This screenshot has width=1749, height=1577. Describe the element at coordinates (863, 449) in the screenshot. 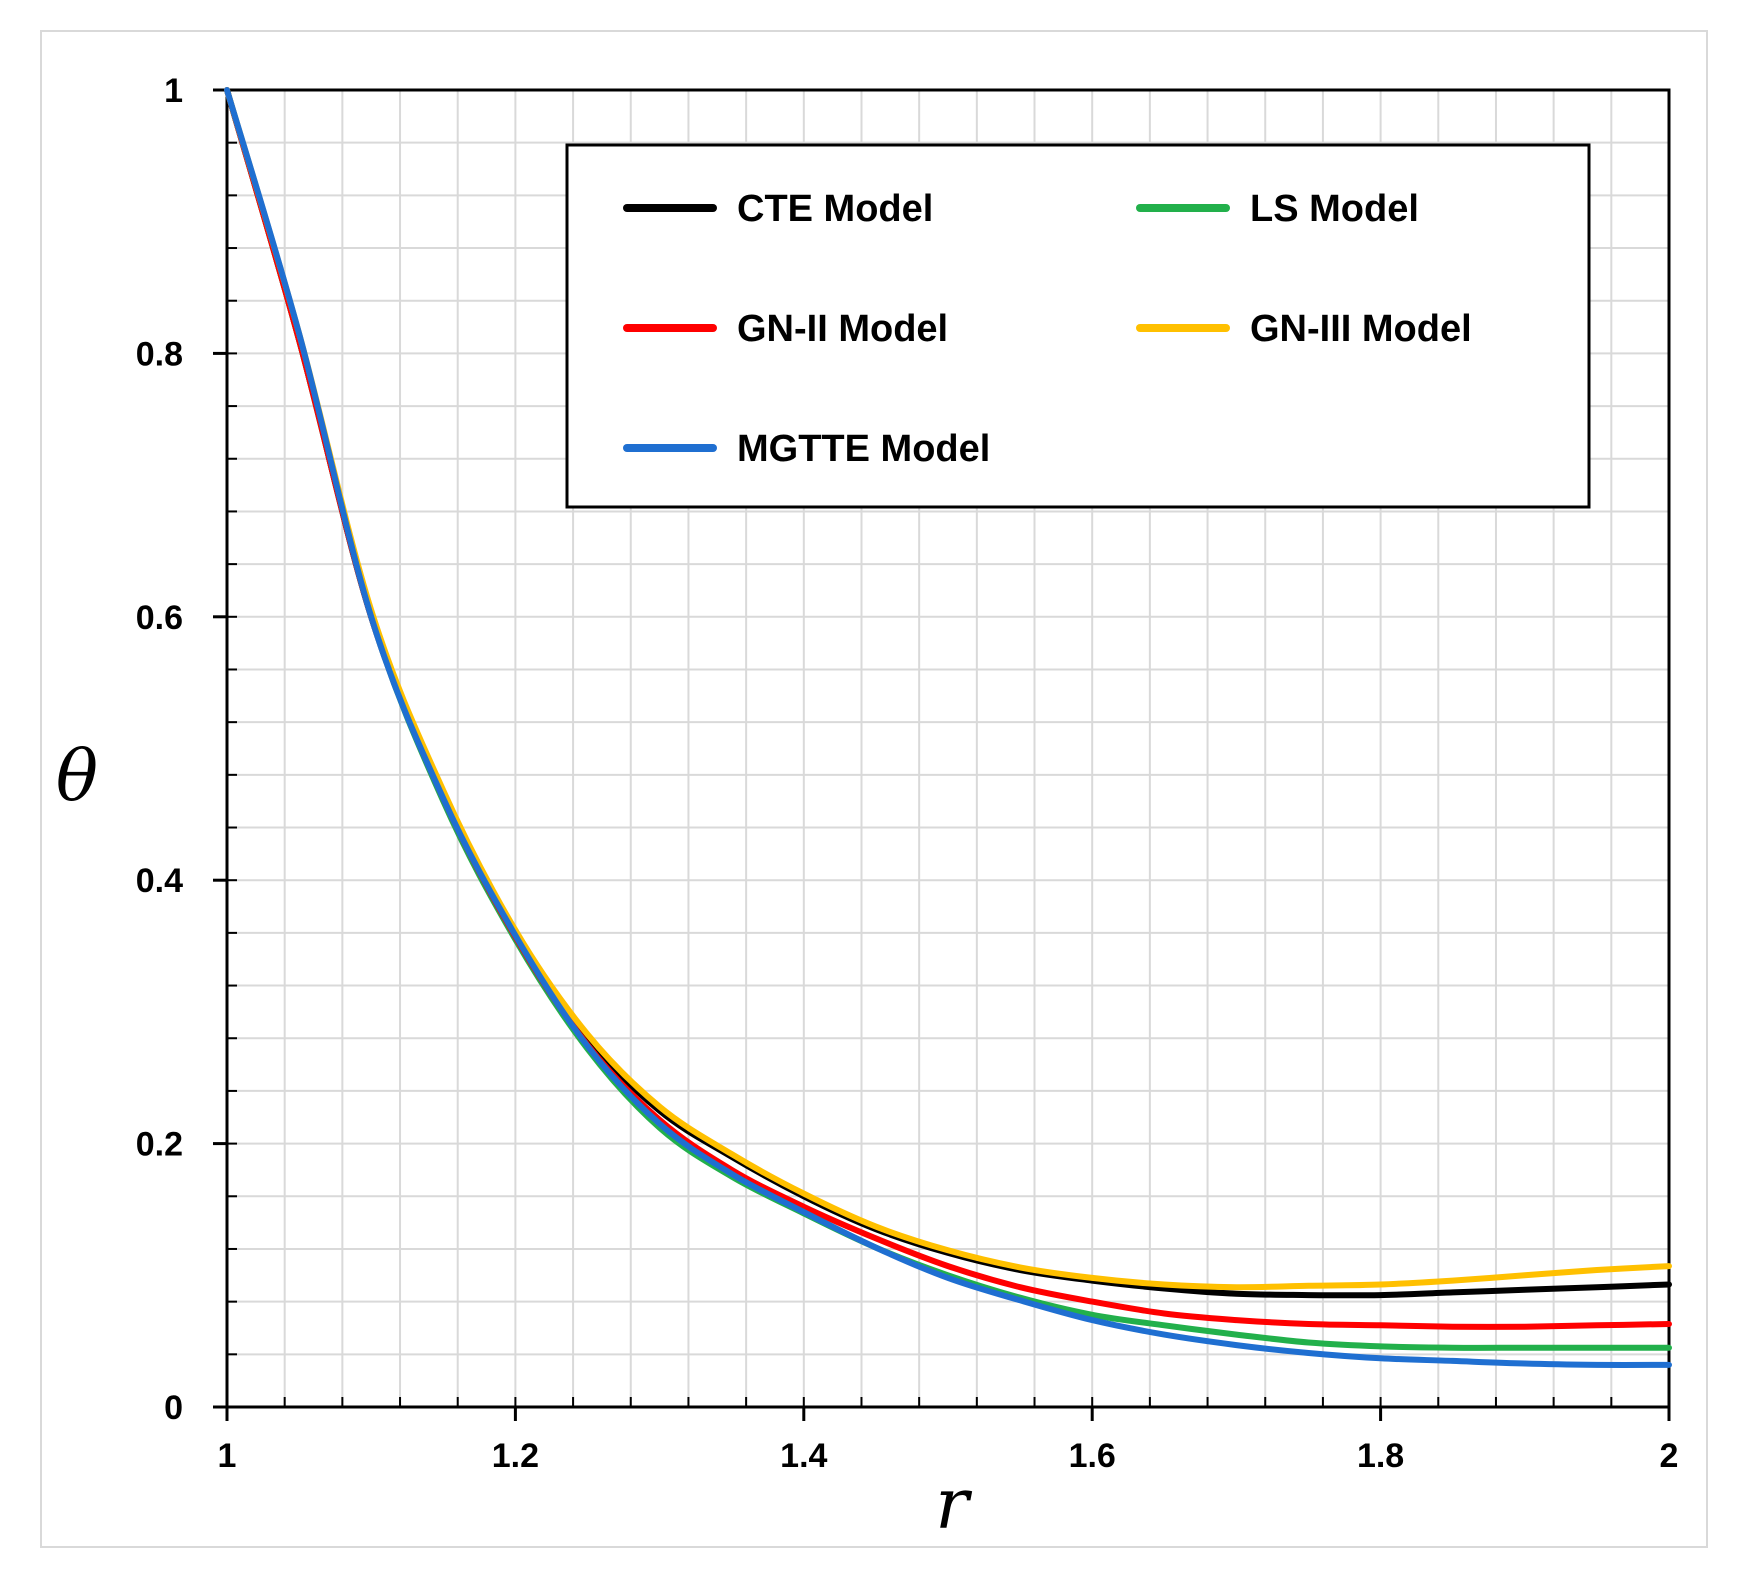

I see `legend-label: MGTTE Model` at that location.